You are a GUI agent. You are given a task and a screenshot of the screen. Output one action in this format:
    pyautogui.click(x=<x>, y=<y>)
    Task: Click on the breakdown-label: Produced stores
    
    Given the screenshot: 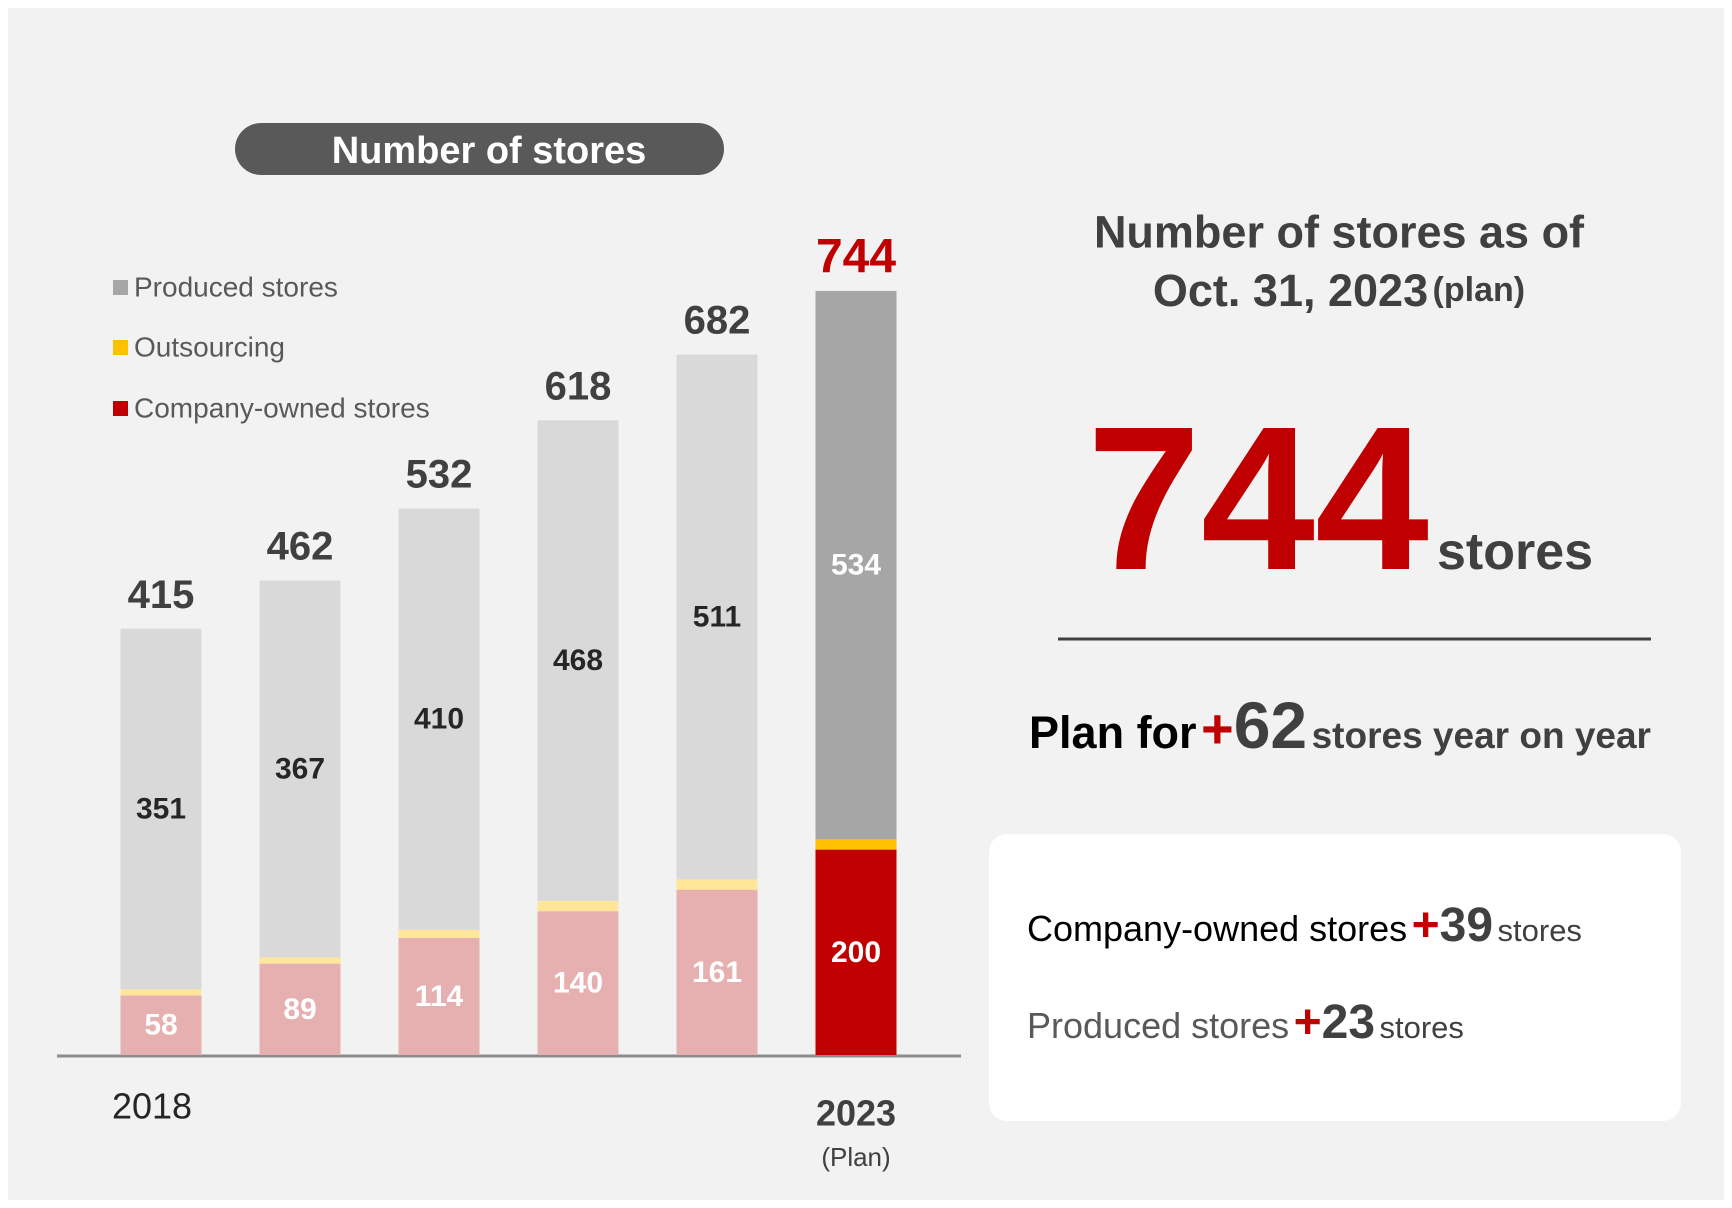 What is the action you would take?
    pyautogui.click(x=1158, y=1025)
    